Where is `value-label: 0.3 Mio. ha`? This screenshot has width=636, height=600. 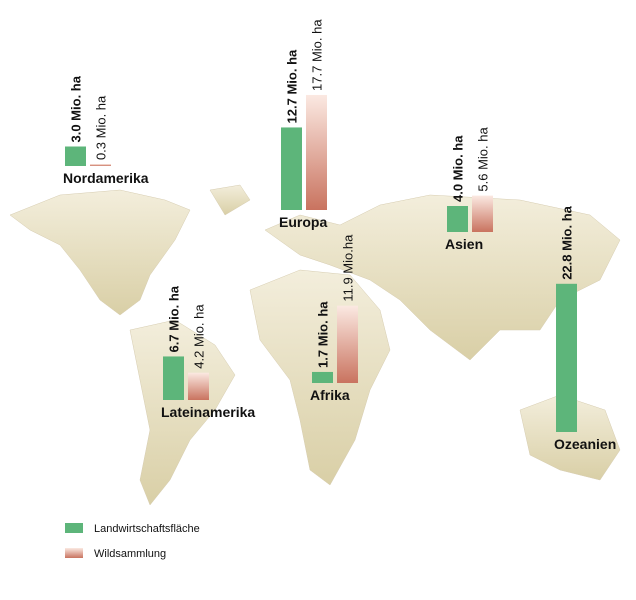
value-label: 0.3 Mio. ha is located at coordinates (101, 127).